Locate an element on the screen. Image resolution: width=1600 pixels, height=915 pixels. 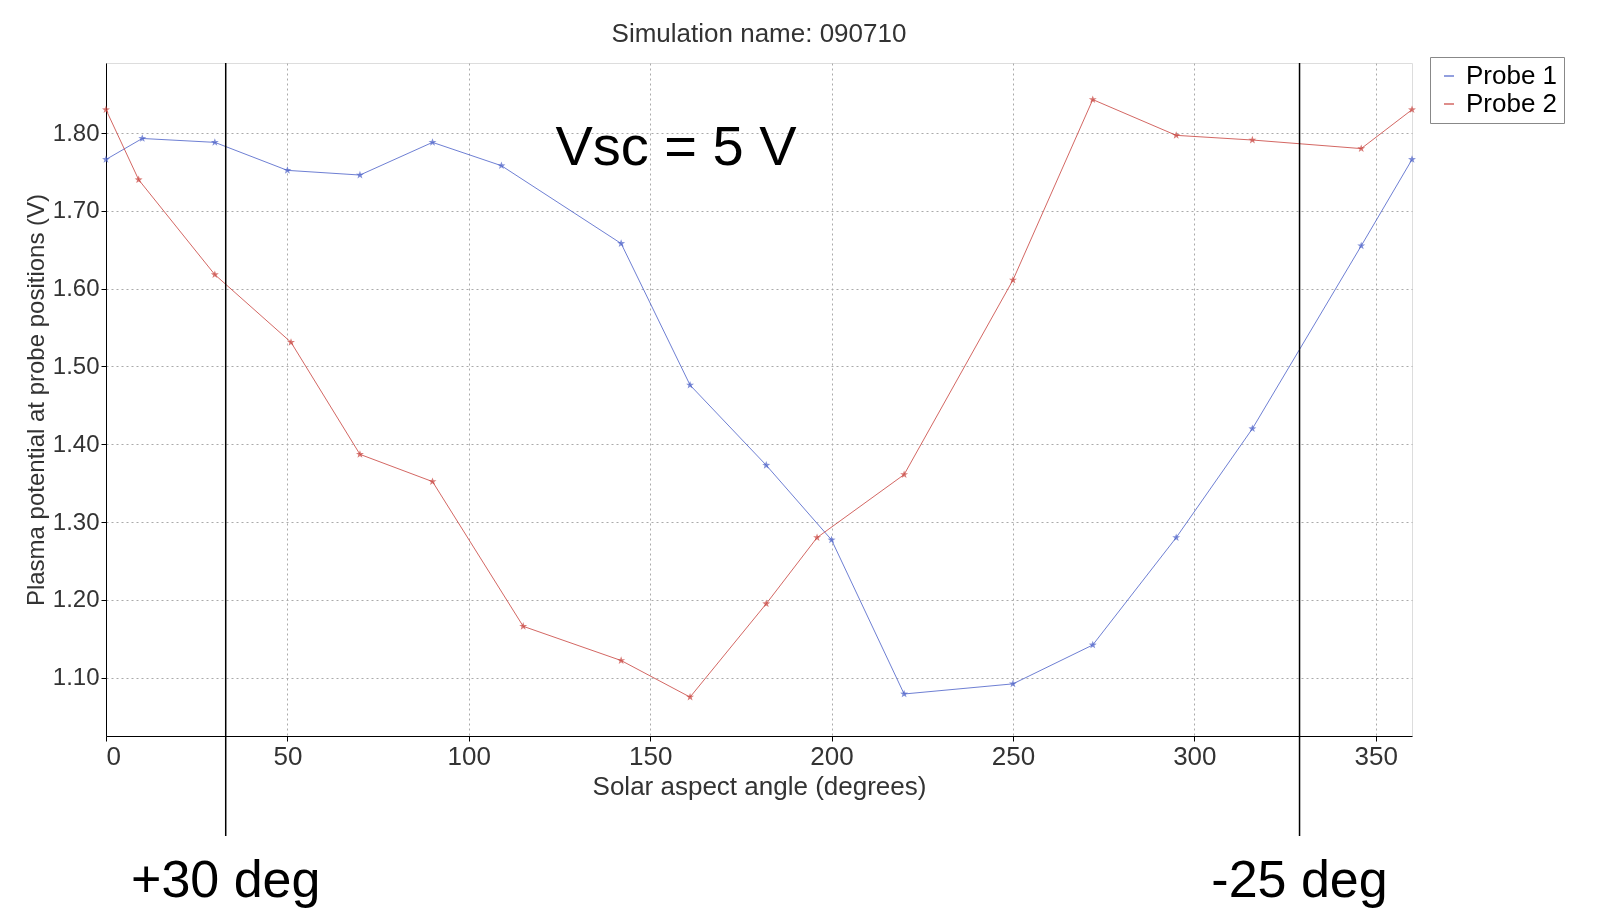
x-tick-label: 350 is located at coordinates (1376, 755).